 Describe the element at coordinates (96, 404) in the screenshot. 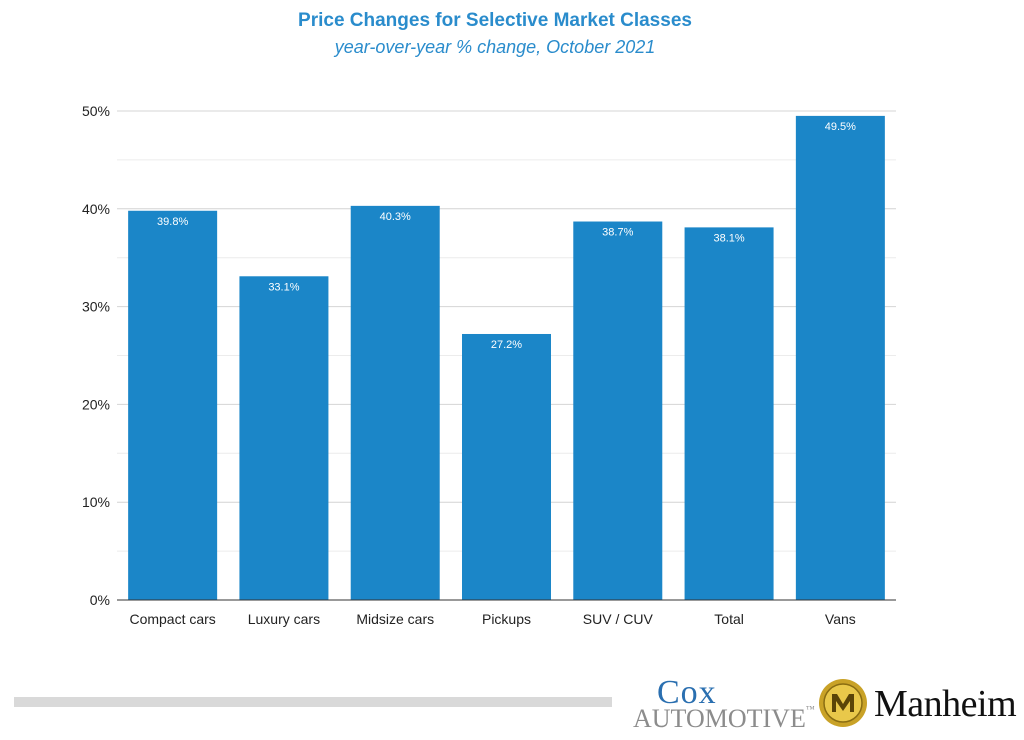

I see `y-tick-label: 20%` at that location.